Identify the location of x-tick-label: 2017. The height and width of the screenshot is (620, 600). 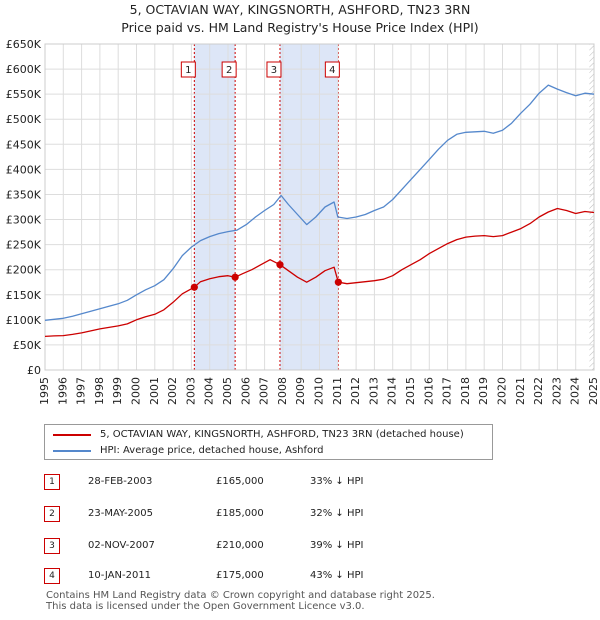
(447, 391).